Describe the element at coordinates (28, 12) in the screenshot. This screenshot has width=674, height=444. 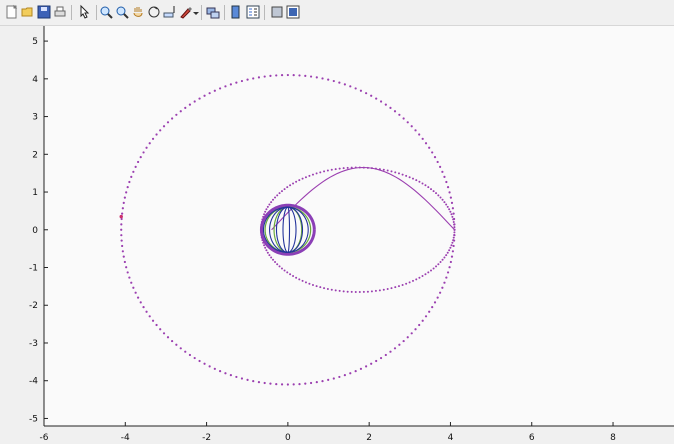
I see `open-file-icon` at that location.